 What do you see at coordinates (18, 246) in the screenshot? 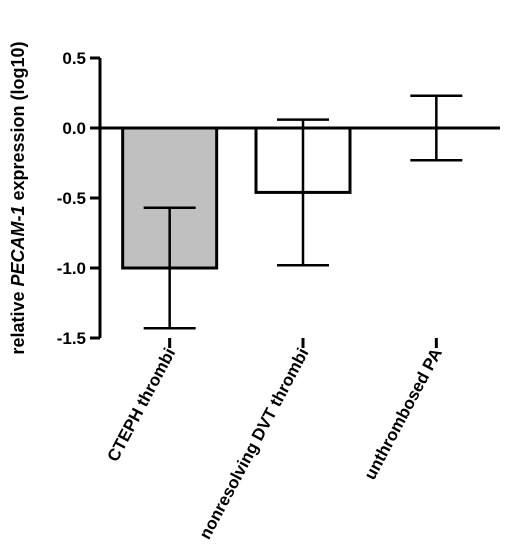
I see `y-axis-label-gene: PECAM-1` at bounding box center [18, 246].